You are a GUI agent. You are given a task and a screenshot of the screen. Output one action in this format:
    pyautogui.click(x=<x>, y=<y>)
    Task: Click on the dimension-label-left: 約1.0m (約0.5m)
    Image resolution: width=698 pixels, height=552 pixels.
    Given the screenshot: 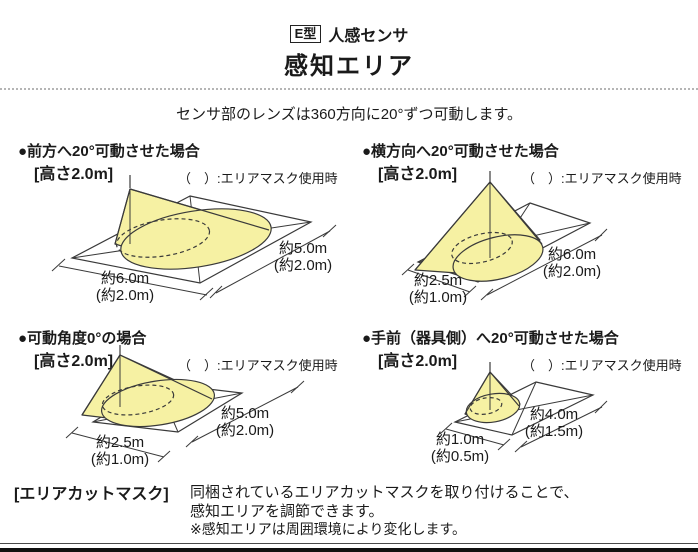 What is the action you would take?
    pyautogui.click(x=460, y=448)
    